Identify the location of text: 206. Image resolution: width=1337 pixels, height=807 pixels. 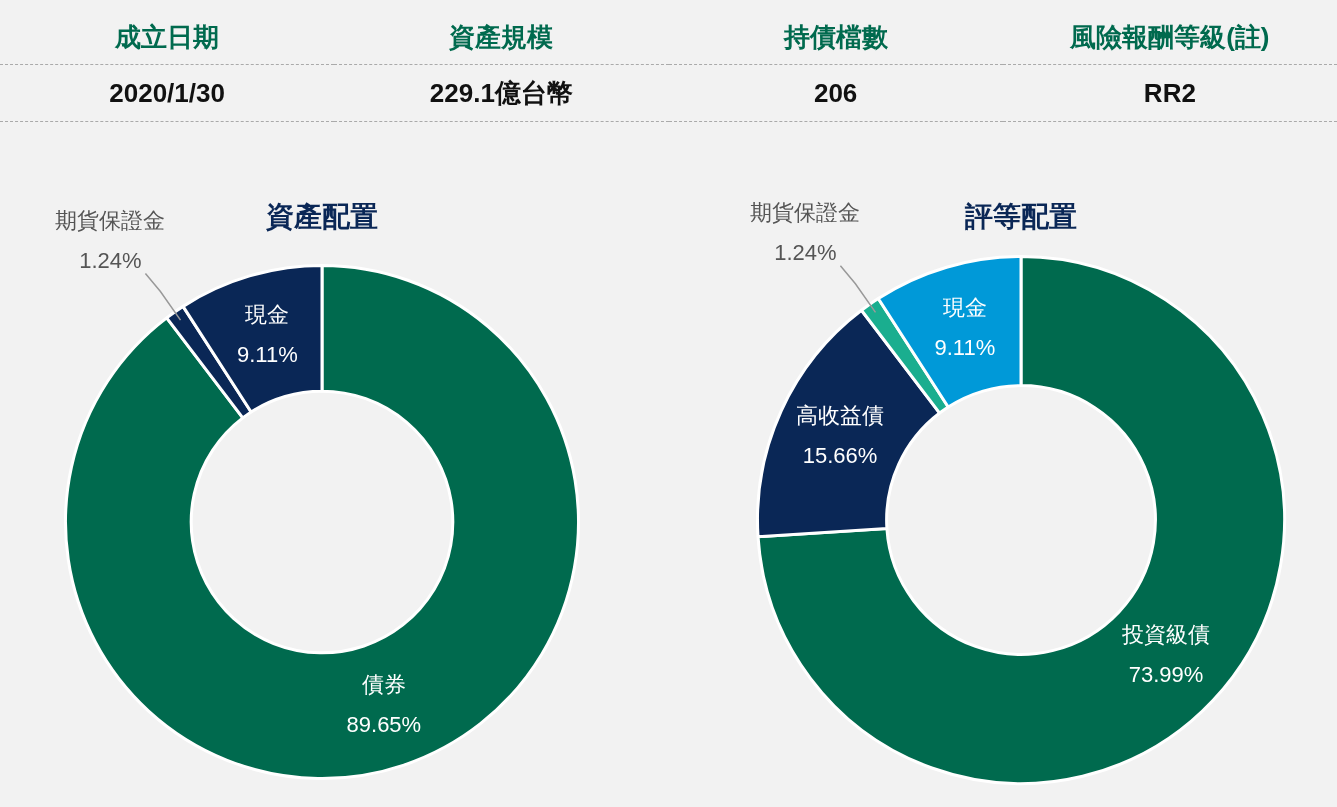
(835, 93).